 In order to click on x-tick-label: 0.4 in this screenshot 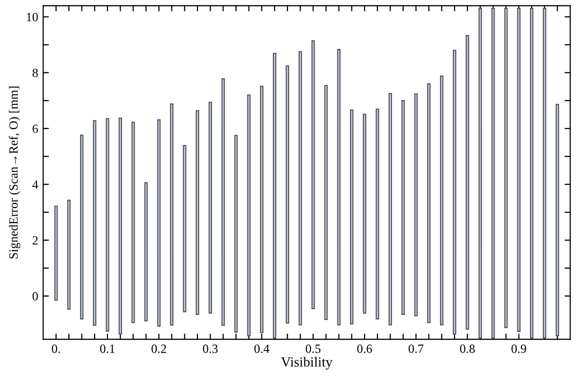, I will do `click(262, 349)`.